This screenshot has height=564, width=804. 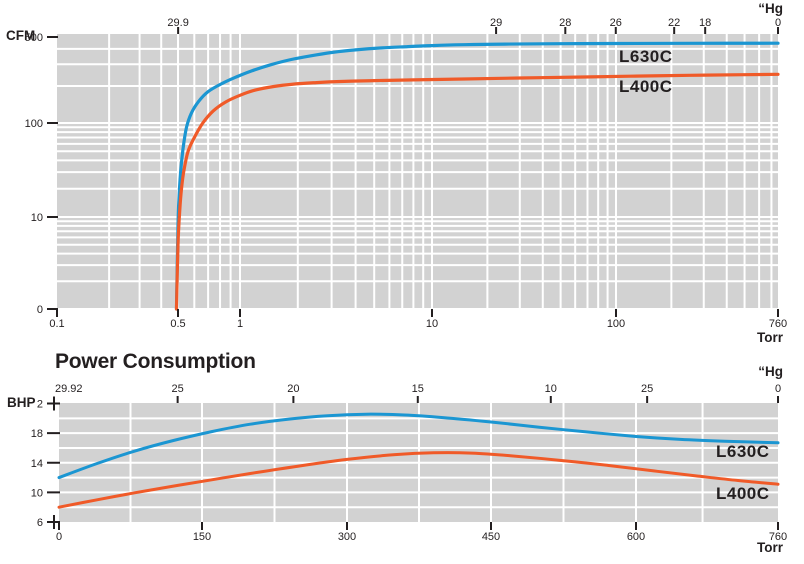 I want to click on power-y-axis-label: BHP, so click(x=21, y=402).